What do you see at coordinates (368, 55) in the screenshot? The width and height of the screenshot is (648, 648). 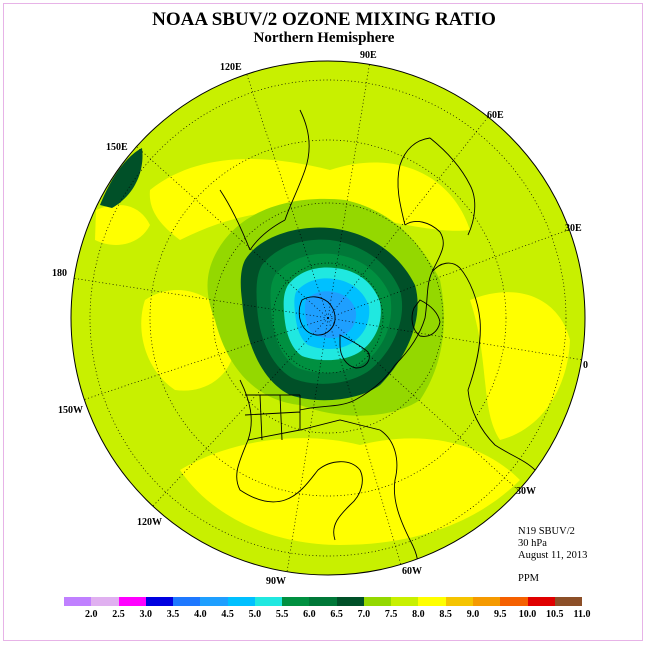 I see `lon-label-90e: 90E` at bounding box center [368, 55].